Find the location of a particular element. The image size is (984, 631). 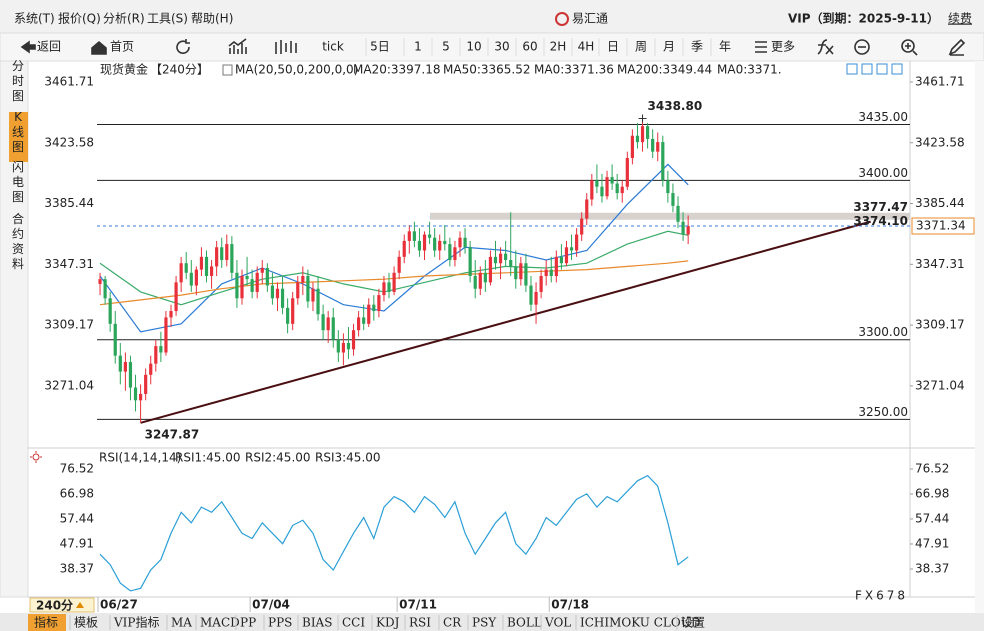

bottom-tab: 模板 is located at coordinates (86, 623).